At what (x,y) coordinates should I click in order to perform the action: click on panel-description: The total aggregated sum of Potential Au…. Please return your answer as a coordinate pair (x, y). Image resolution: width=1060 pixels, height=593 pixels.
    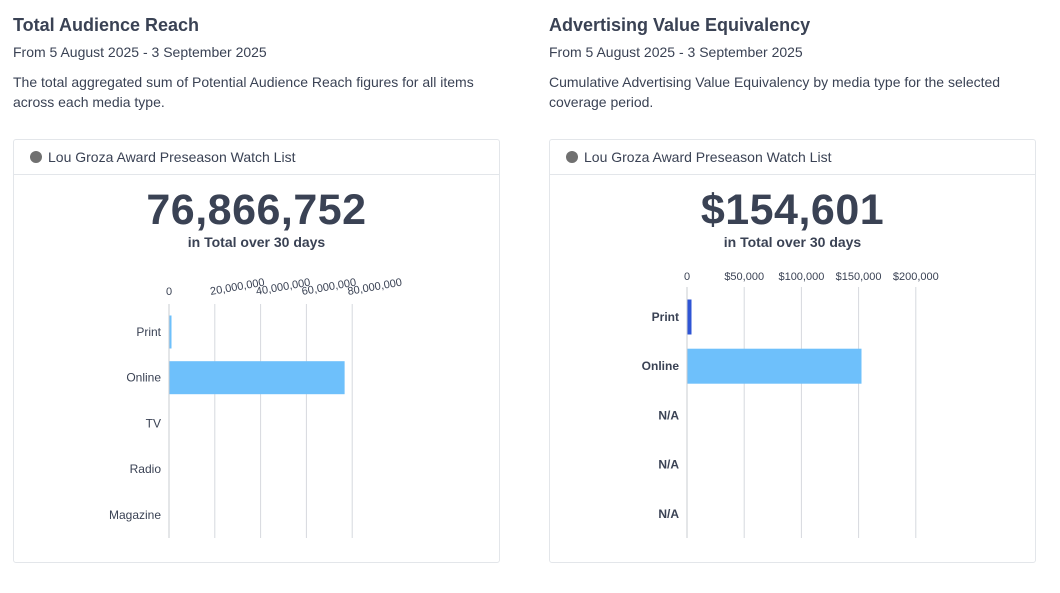
    Looking at the image, I should click on (243, 92).